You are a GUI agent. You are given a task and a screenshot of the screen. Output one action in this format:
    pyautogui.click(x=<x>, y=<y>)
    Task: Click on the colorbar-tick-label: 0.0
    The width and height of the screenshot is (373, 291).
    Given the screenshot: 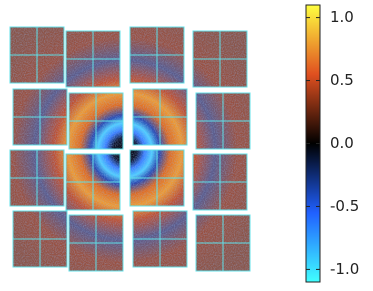 What is the action you would take?
    pyautogui.click(x=342, y=143)
    